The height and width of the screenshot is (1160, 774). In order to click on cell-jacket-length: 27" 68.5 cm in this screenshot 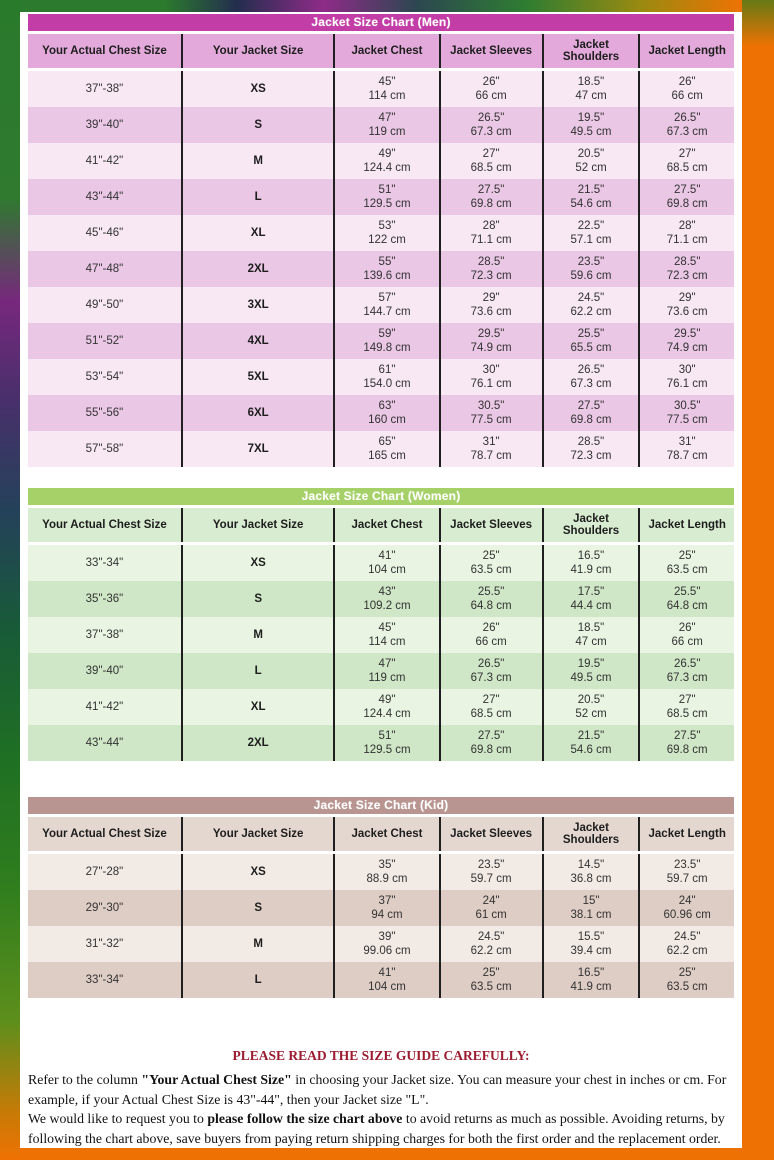, I will do `click(687, 707)`.